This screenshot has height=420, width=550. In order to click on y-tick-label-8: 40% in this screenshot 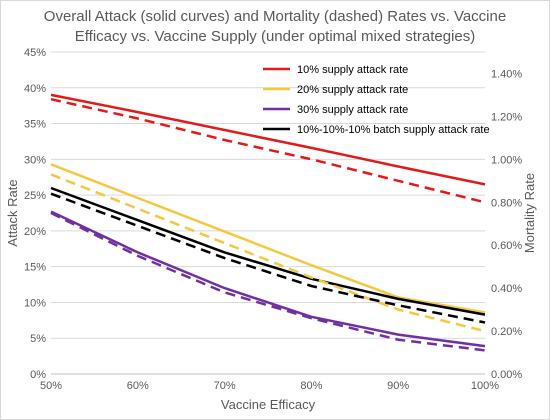, I will do `click(35, 89)`.